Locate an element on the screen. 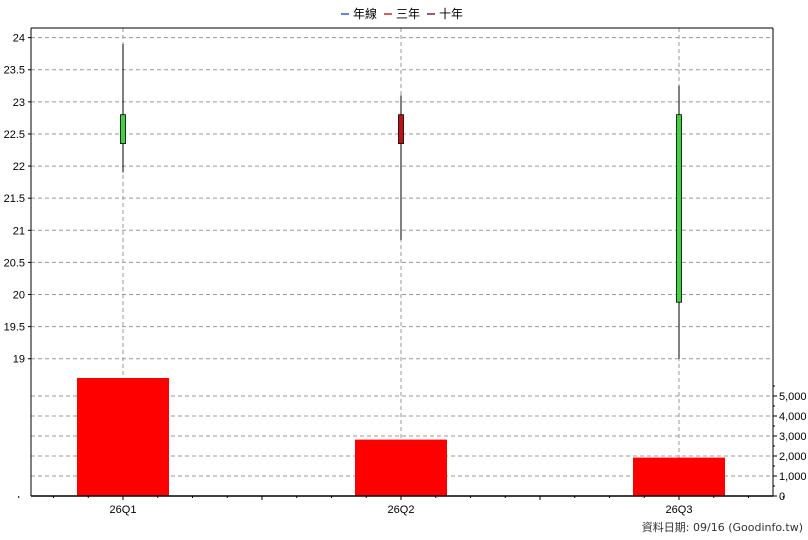 This screenshot has height=540, width=808. legend-label: 十年 is located at coordinates (451, 14).